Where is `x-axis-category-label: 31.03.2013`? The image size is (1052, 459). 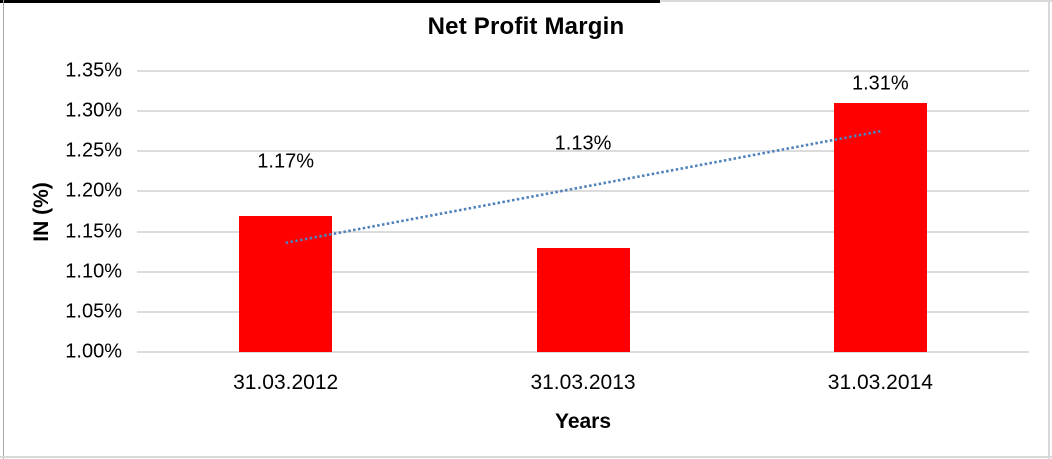 x-axis-category-label: 31.03.2013 is located at coordinates (583, 382).